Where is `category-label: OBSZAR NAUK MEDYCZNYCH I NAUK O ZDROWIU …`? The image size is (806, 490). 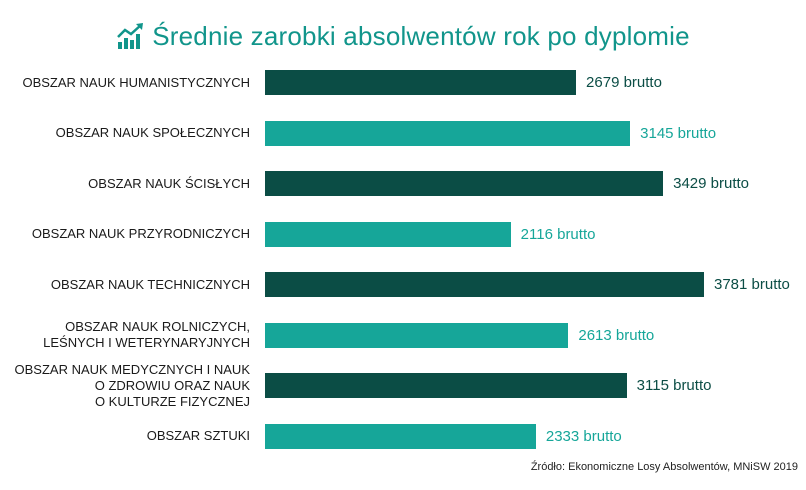 category-label: OBSZAR NAUK MEDYCZNYCH I NAUK O ZDROWIU … is located at coordinates (132, 385).